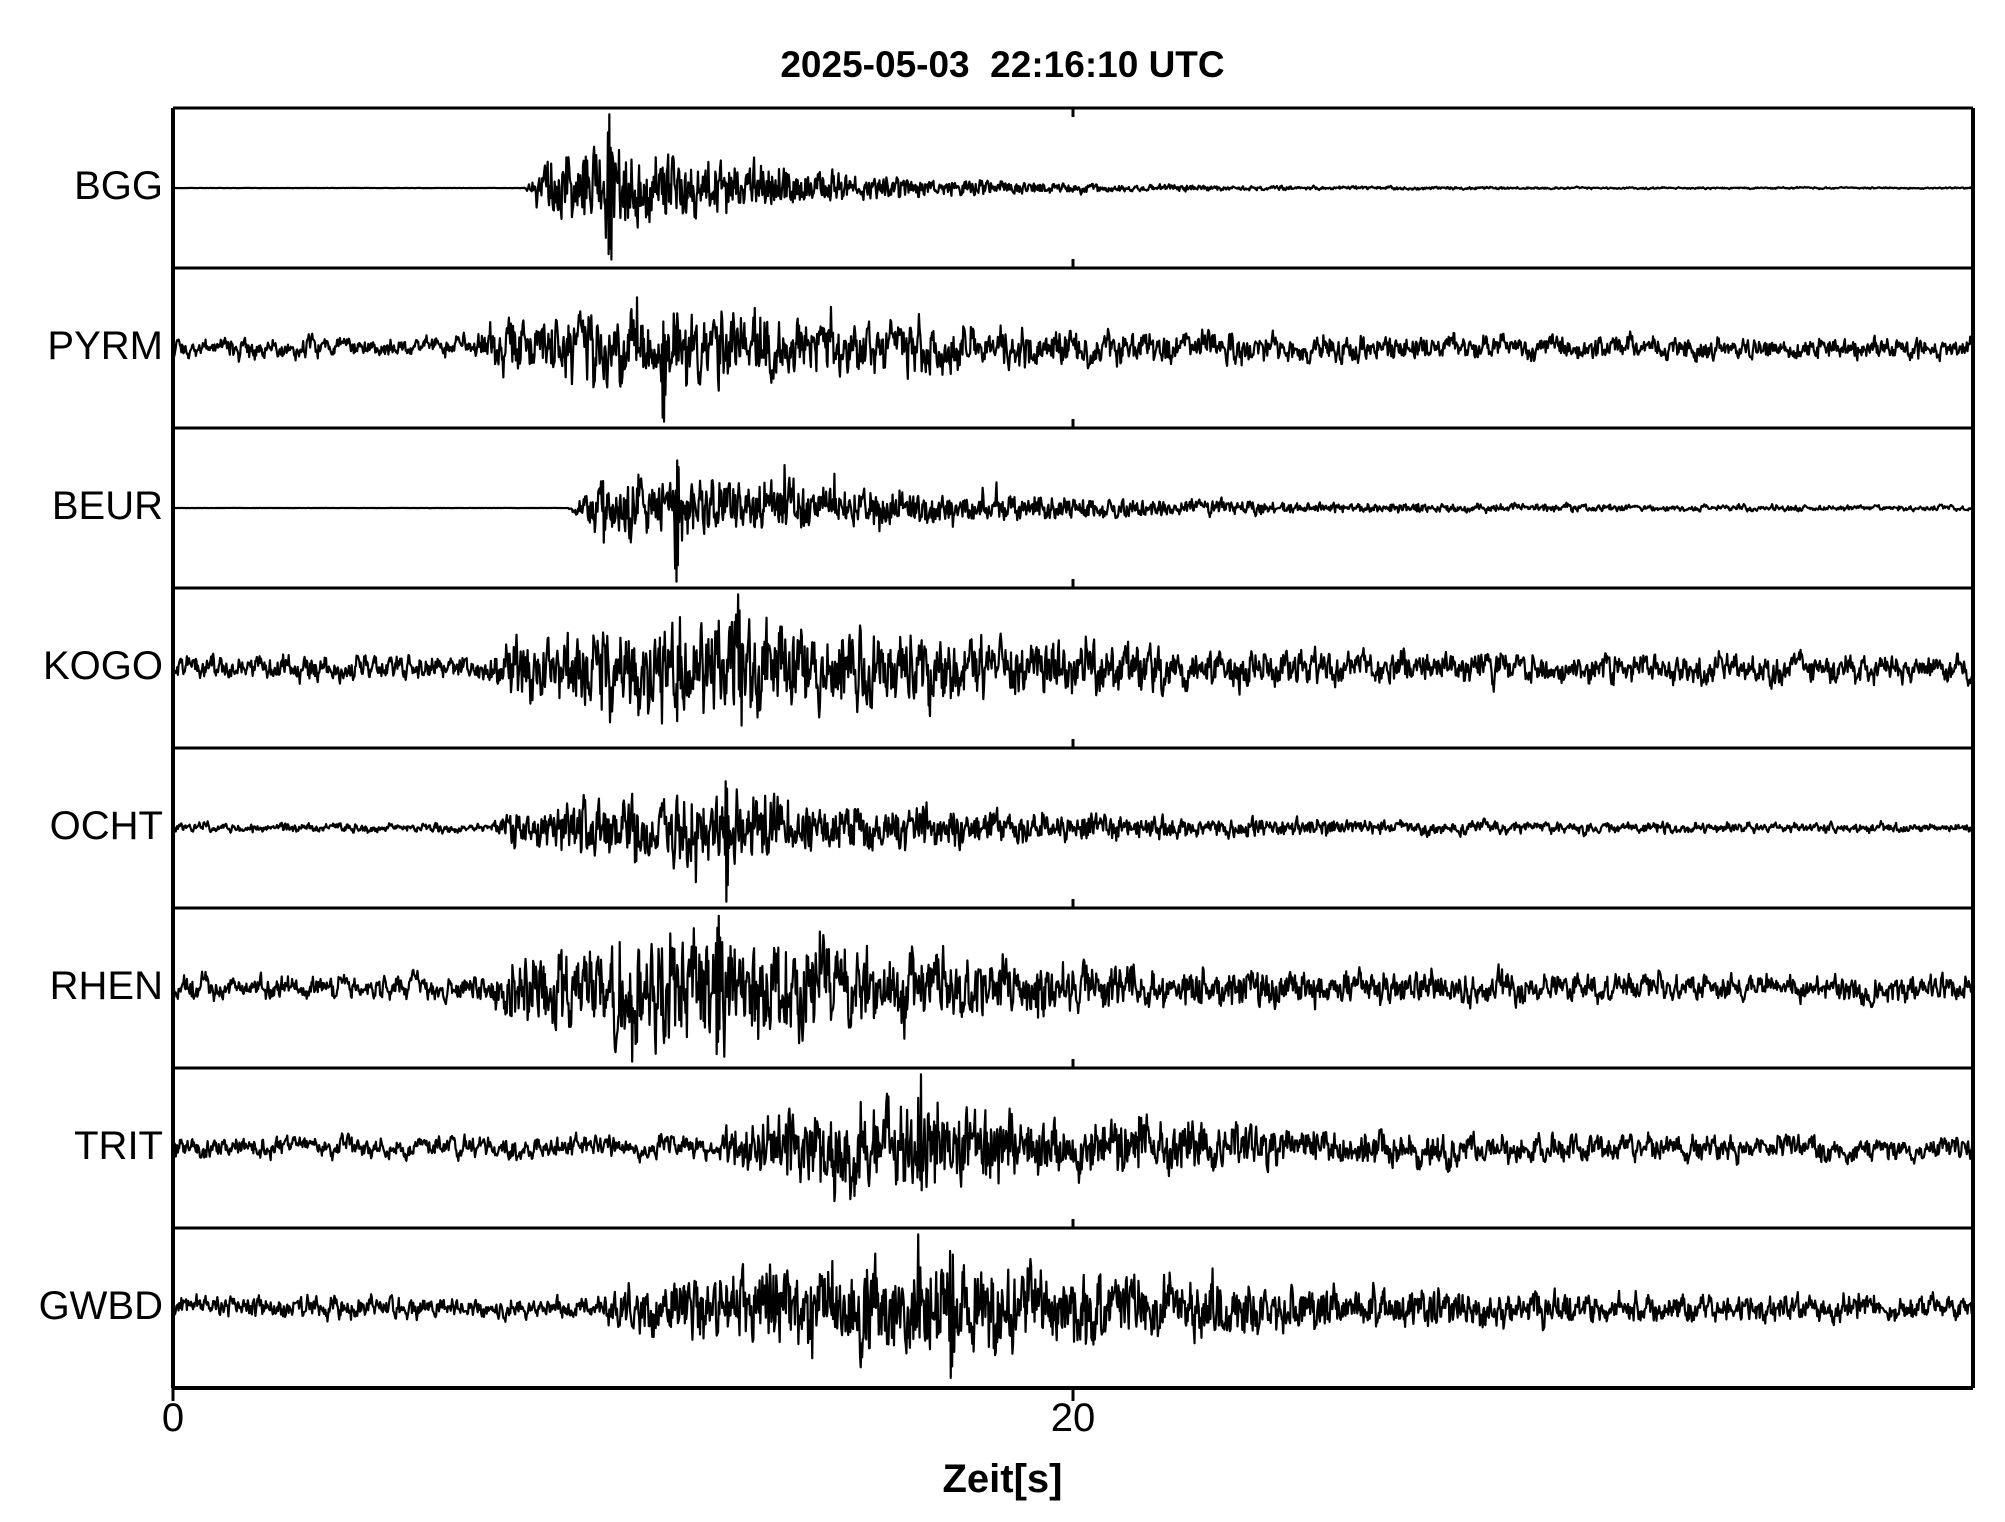 Image resolution: width=2005 pixels, height=1522 pixels. Describe the element at coordinates (118, 1146) in the screenshot. I see `station-label-trit: TRIT` at that location.